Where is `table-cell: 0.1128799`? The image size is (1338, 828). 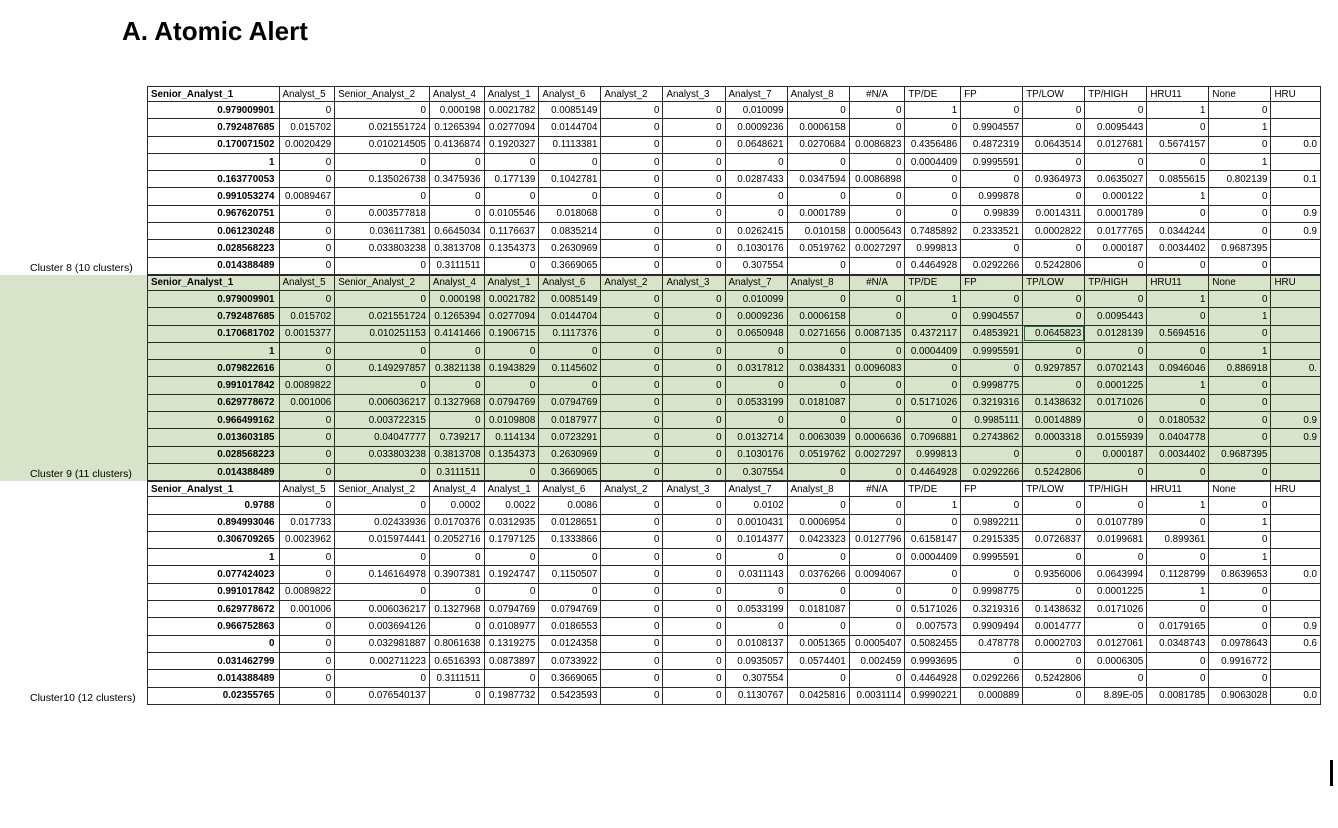
table-cell: 0.1128799 is located at coordinates (1178, 574).